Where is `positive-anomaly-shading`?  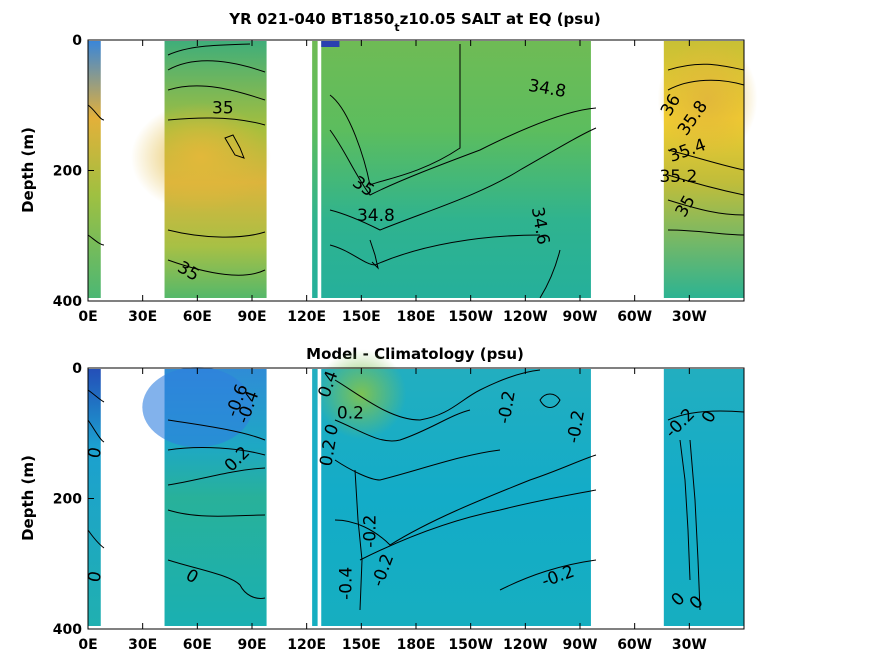
positive-anomaly-shading is located at coordinates (361, 394).